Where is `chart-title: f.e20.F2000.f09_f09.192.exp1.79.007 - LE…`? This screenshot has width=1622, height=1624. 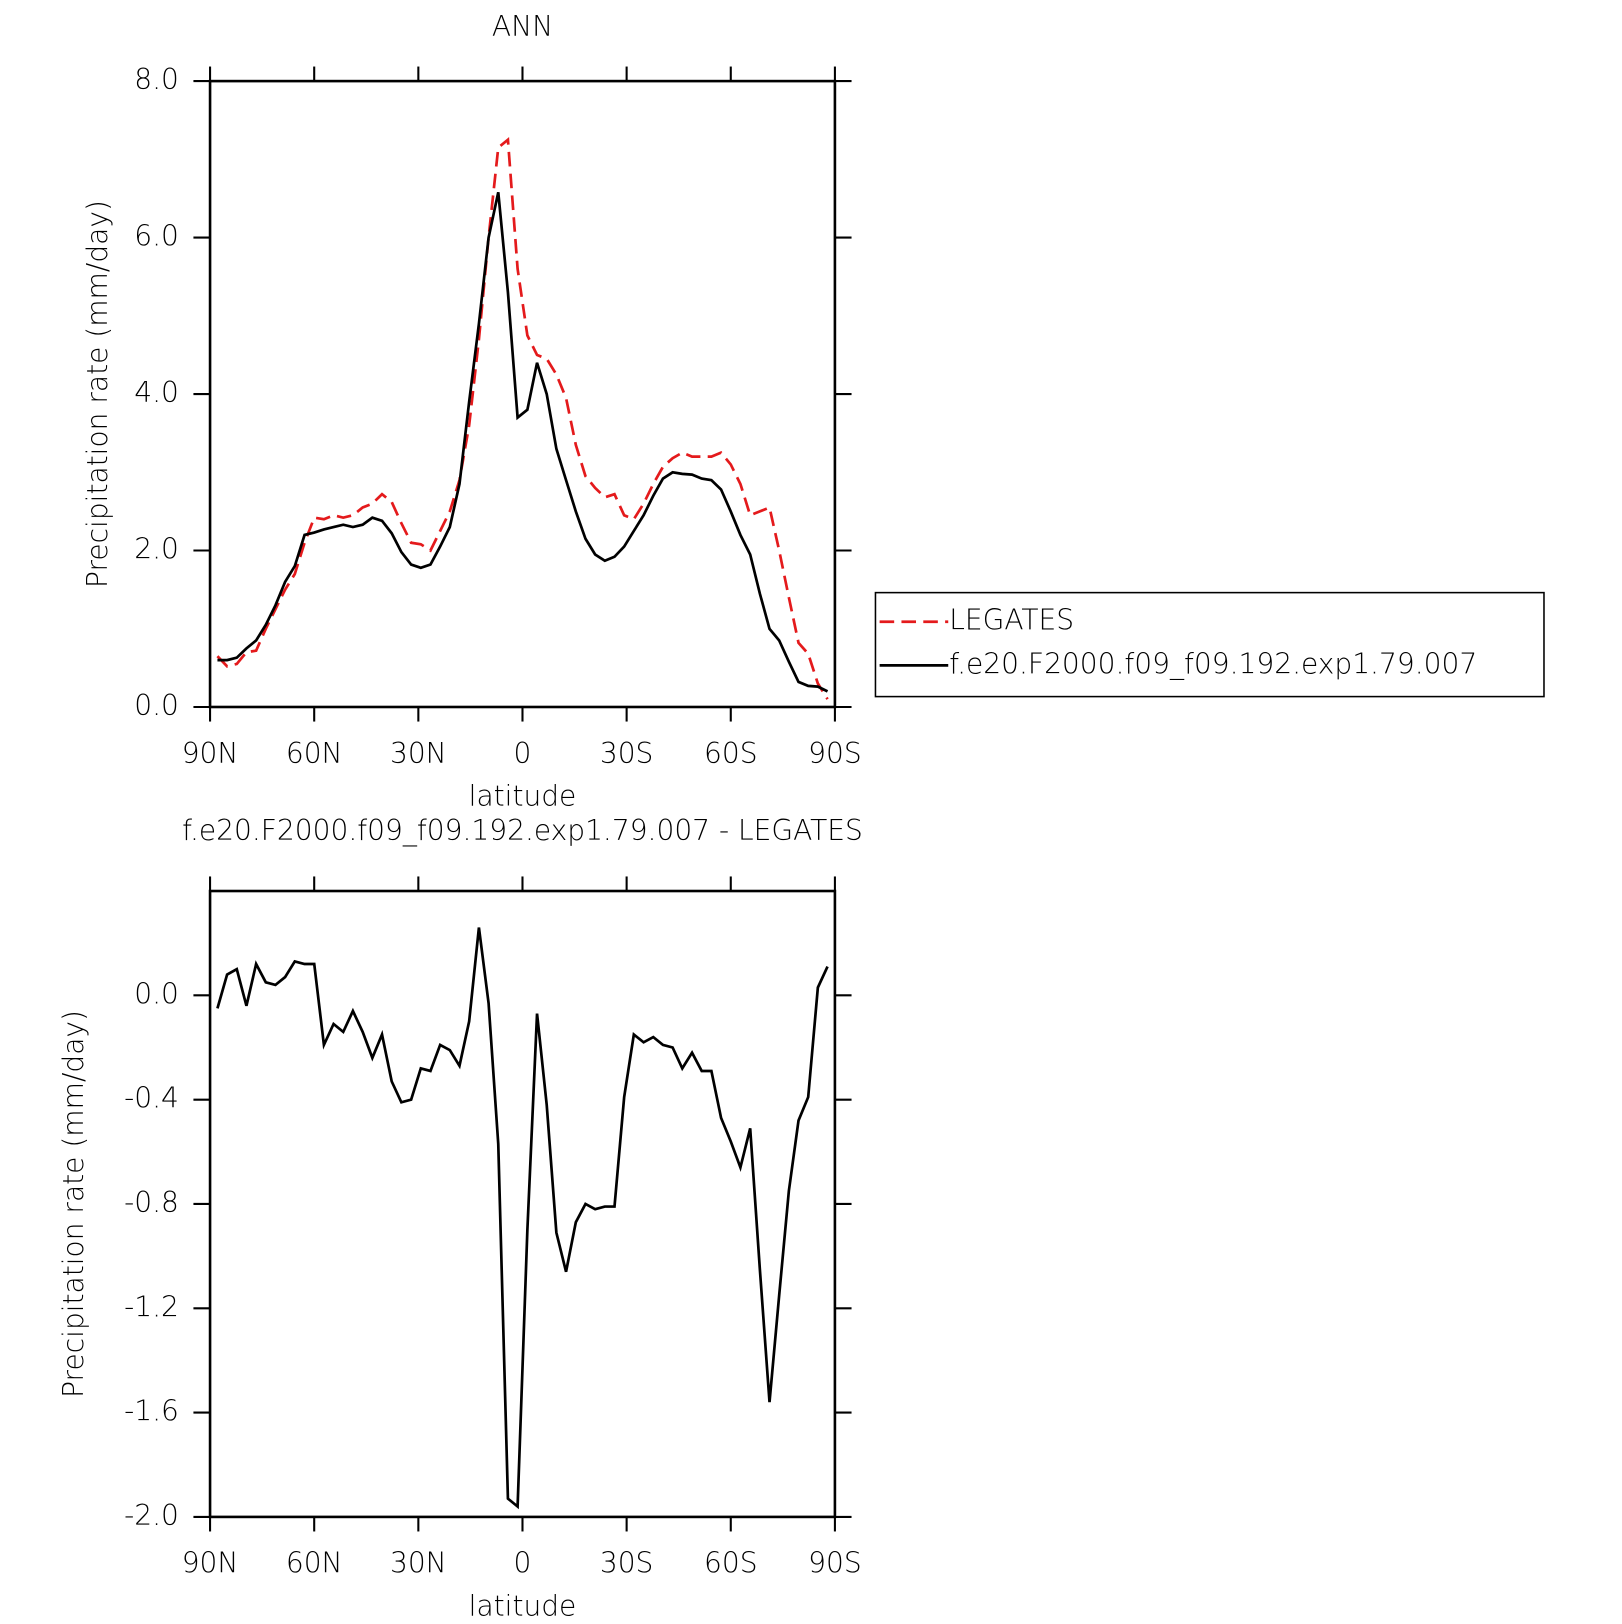
chart-title: f.e20.F2000.f09_f09.192.exp1.79.007 - LE… is located at coordinates (522, 831).